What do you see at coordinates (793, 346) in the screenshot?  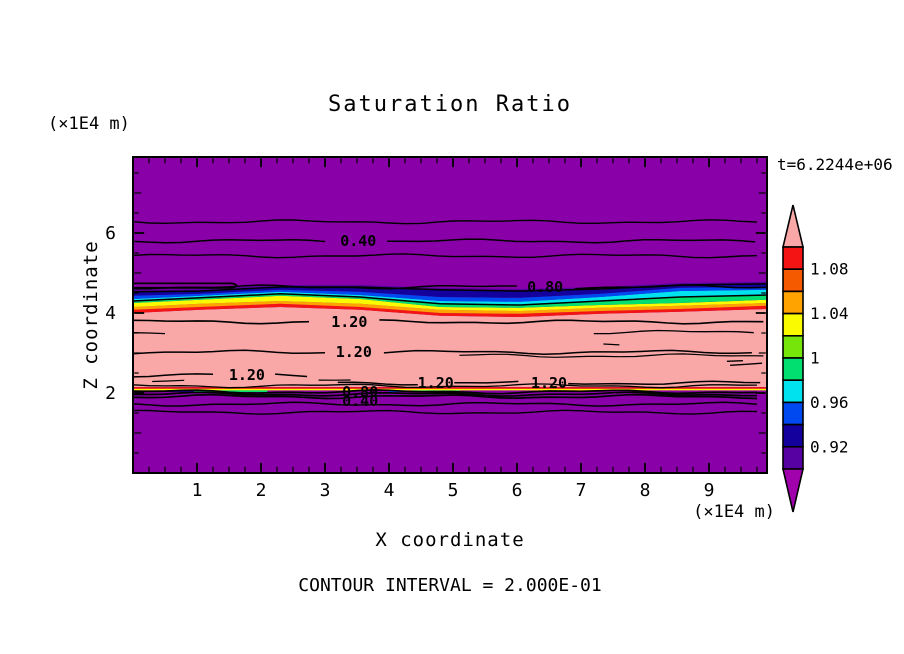 I see `colorbar-segment-chartreuse` at bounding box center [793, 346].